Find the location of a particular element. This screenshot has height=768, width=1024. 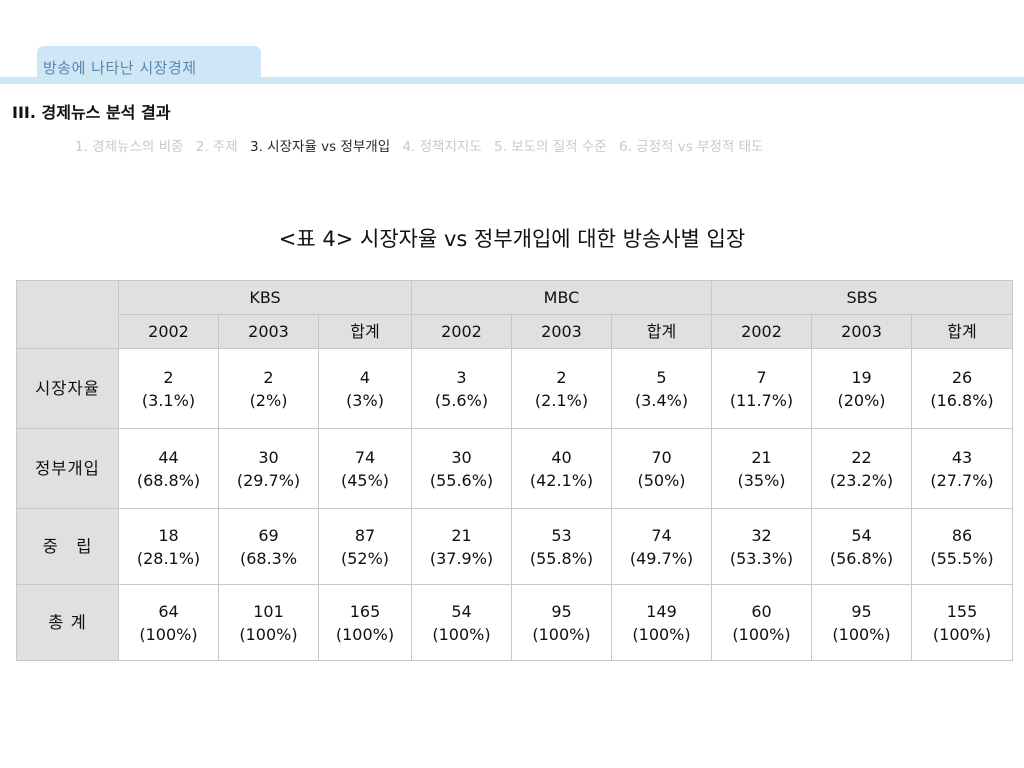

data-cell: 44 (68.8%) is located at coordinates (168, 468).